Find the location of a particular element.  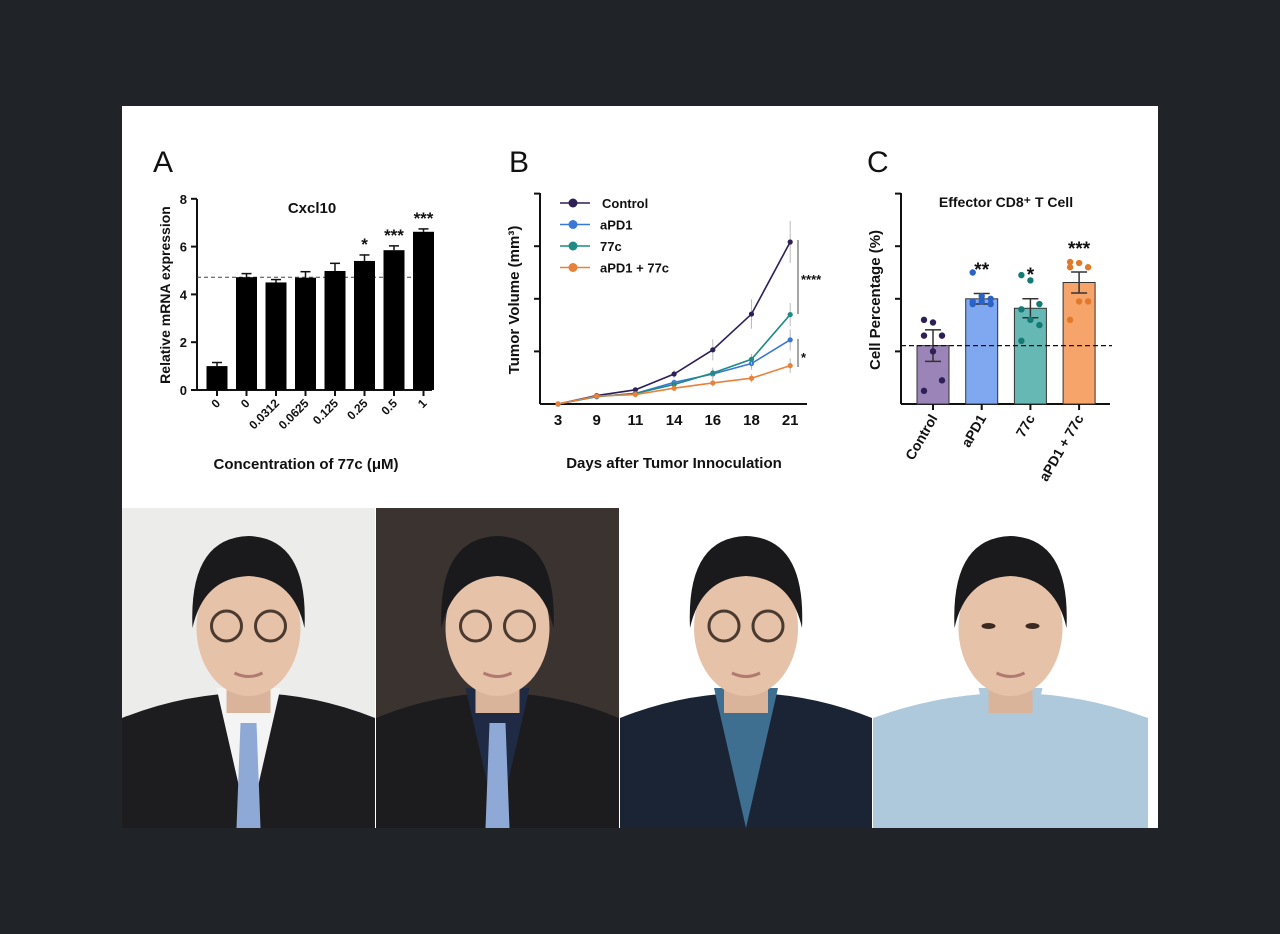

x-tick-label: 0.5 is located at coordinates (389, 407).